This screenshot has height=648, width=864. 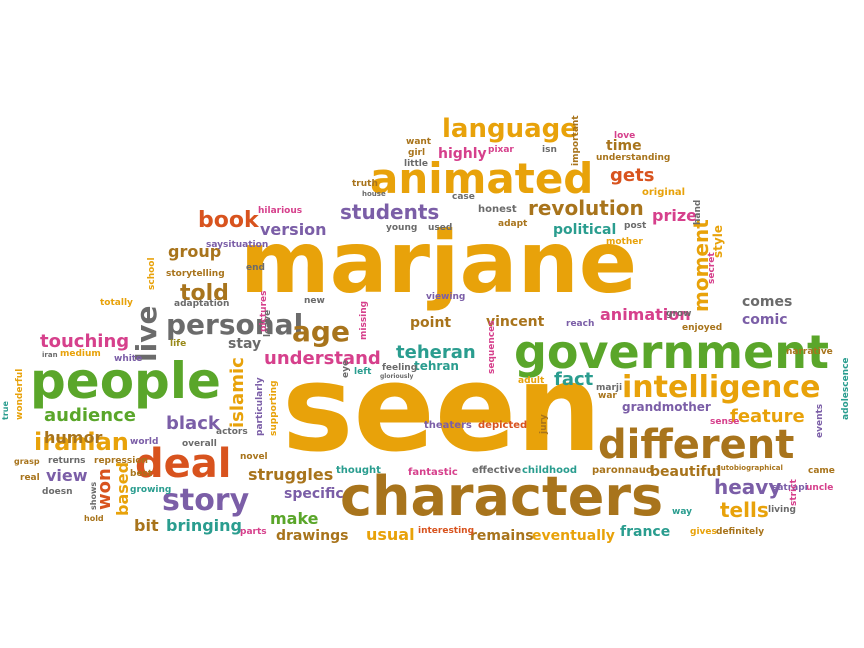 What do you see at coordinates (846, 388) in the screenshot?
I see `word-adolescence: adolescence` at bounding box center [846, 388].